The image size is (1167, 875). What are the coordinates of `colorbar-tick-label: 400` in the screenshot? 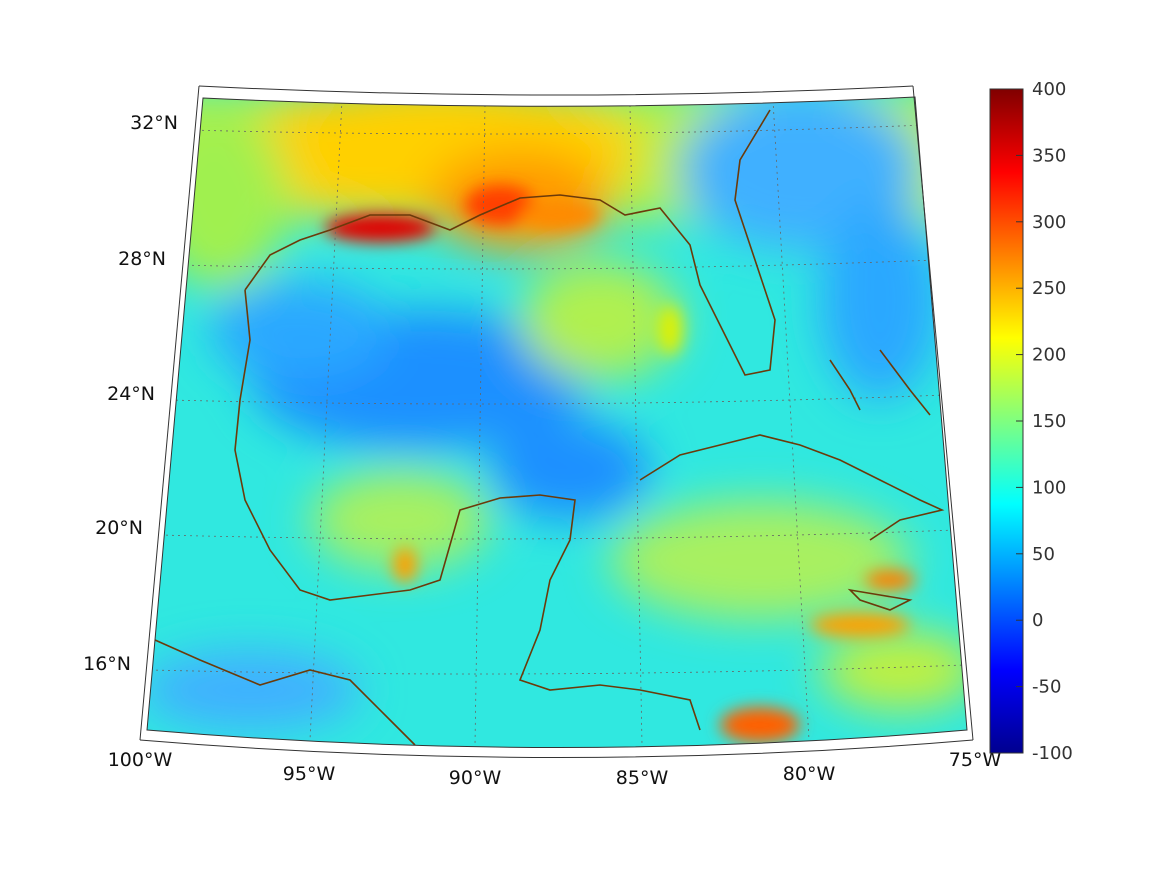 It's located at (1049, 89).